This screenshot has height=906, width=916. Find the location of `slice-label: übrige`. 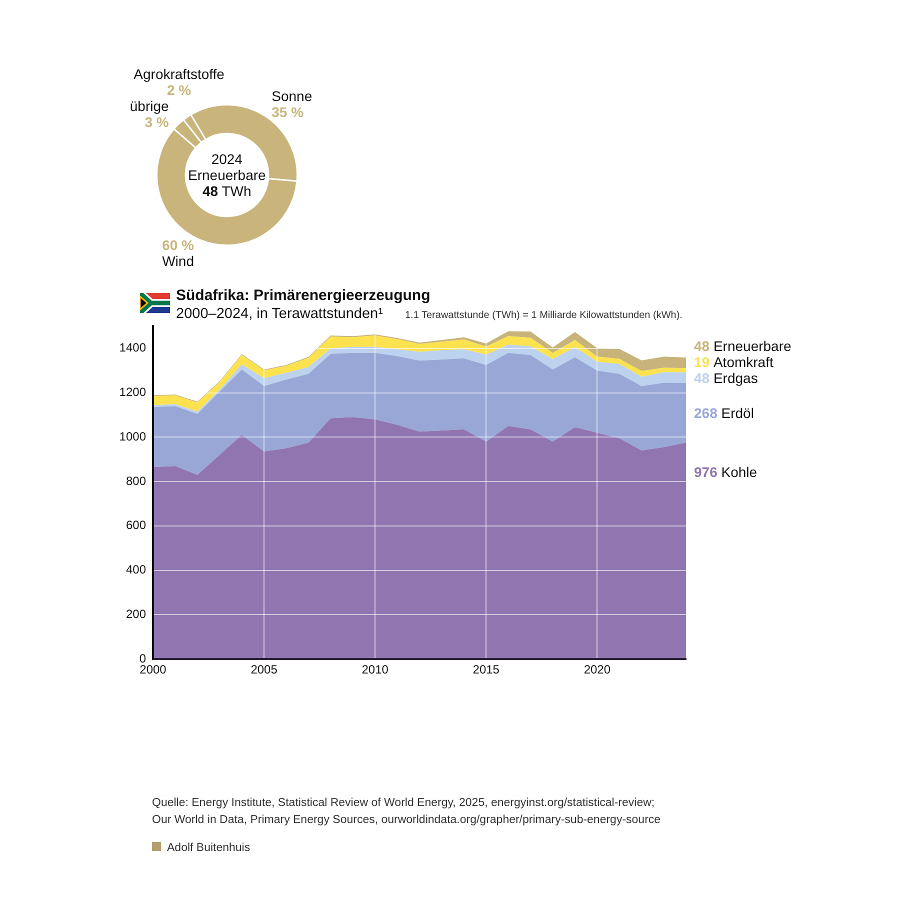

slice-label: übrige is located at coordinates (149, 106).